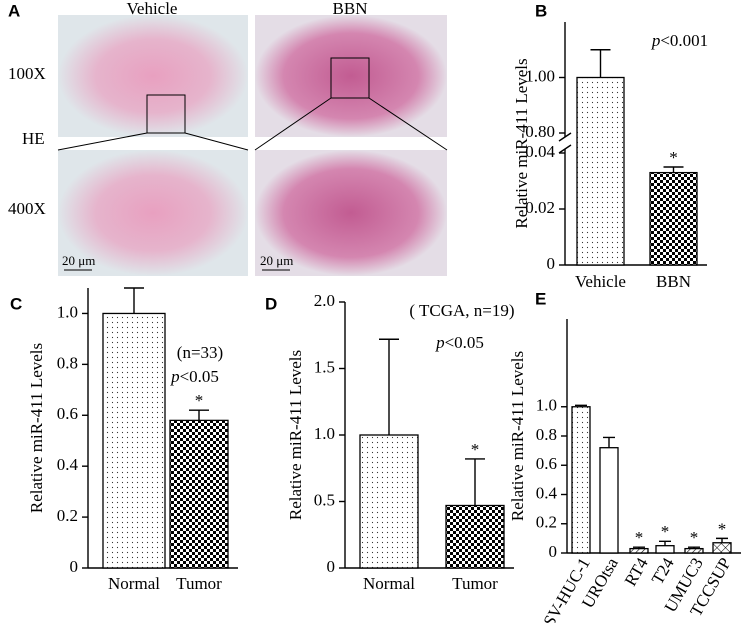  Describe the element at coordinates (200, 352) in the screenshot. I see `annotation: (n=33)` at that location.